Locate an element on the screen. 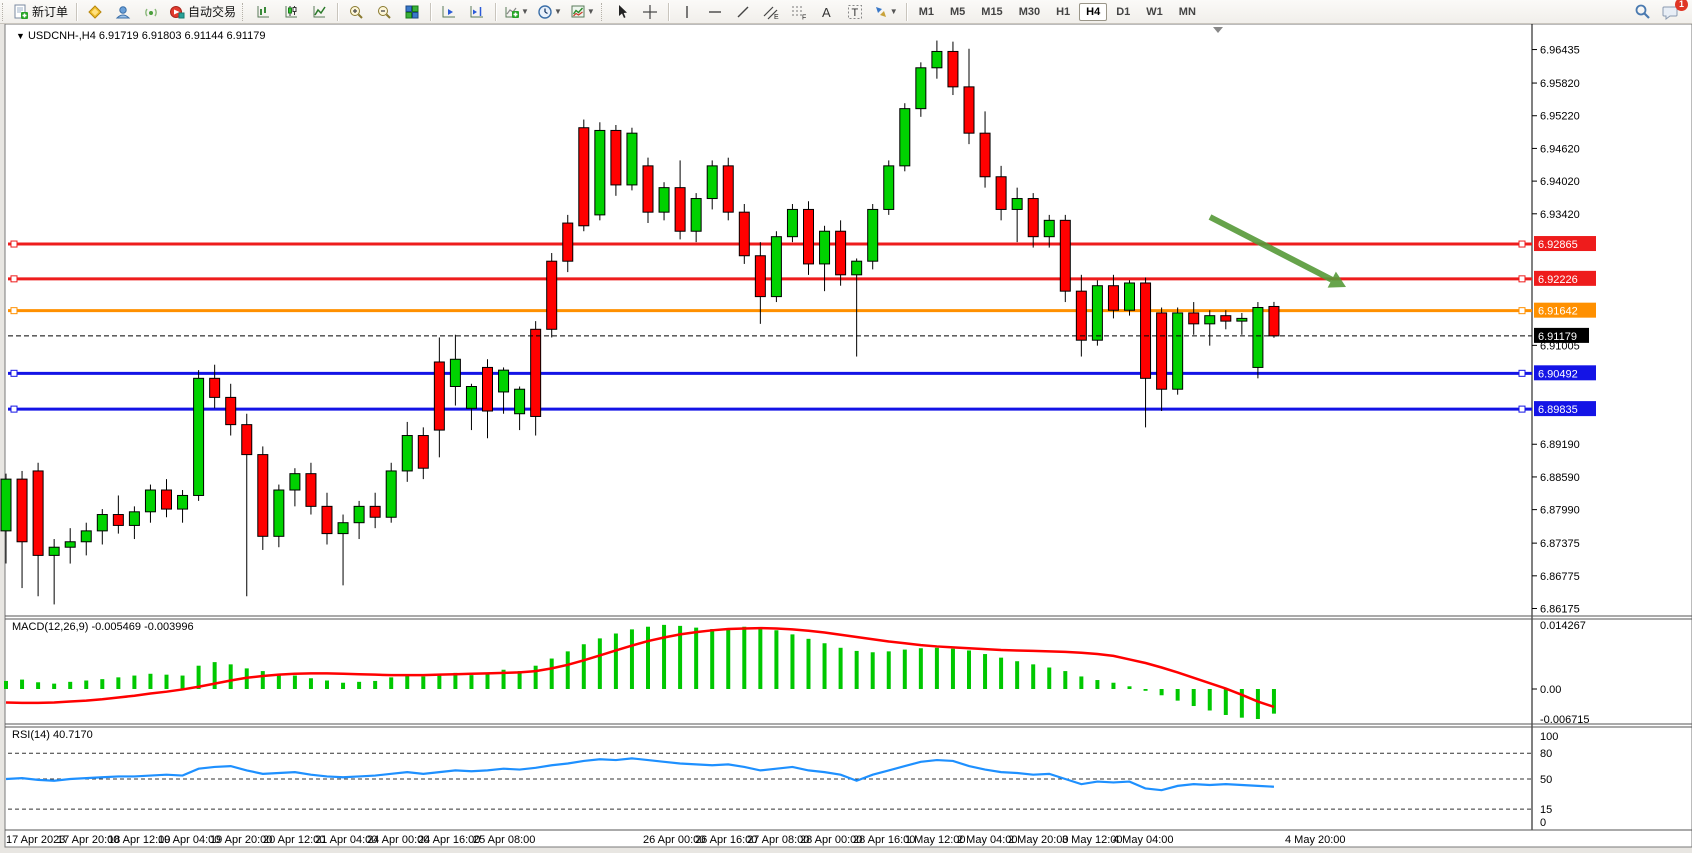 The width and height of the screenshot is (1692, 853). autotrade-button: 自动交易 is located at coordinates (202, 11).